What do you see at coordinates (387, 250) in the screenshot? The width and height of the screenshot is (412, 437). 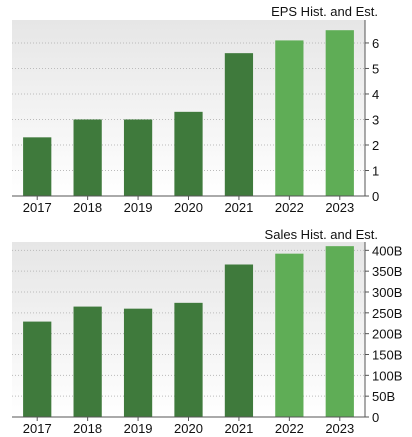 I see `y-tick-label: 400B` at bounding box center [387, 250].